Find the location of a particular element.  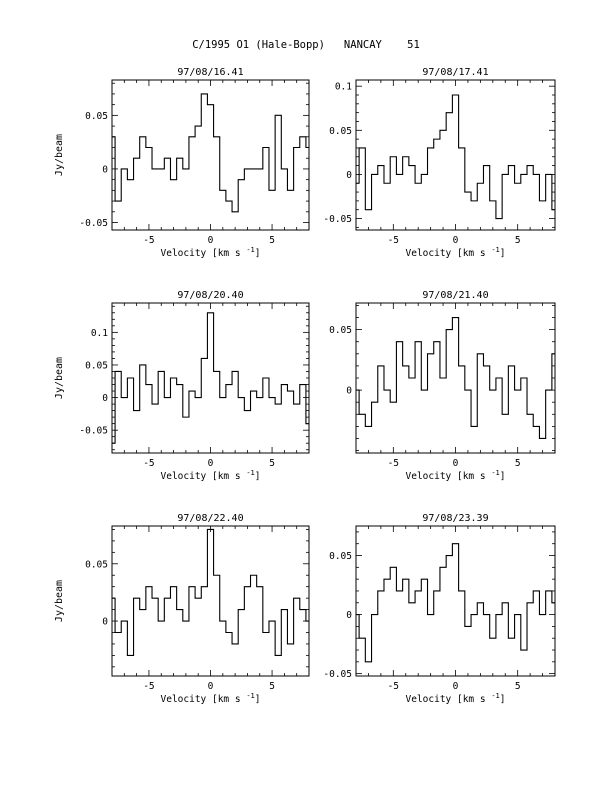

panel-title: 97/08/21.40 is located at coordinates (455, 295).